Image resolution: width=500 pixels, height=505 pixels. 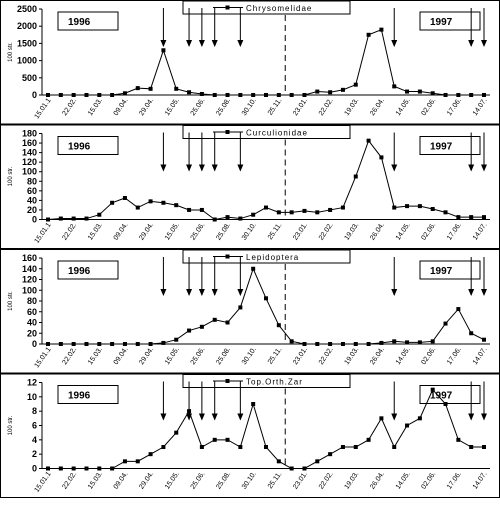 I want to click on y-tick-label: 1000, so click(x=27, y=61).